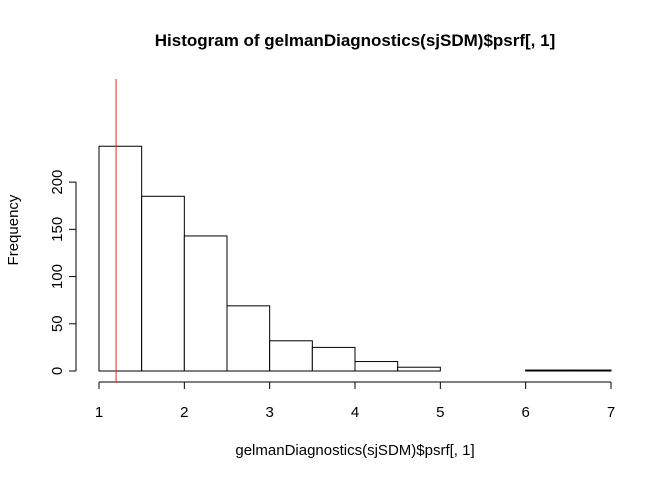 The height and width of the screenshot is (480, 672). Describe the element at coordinates (611, 412) in the screenshot. I see `x-tick-label: 7` at that location.